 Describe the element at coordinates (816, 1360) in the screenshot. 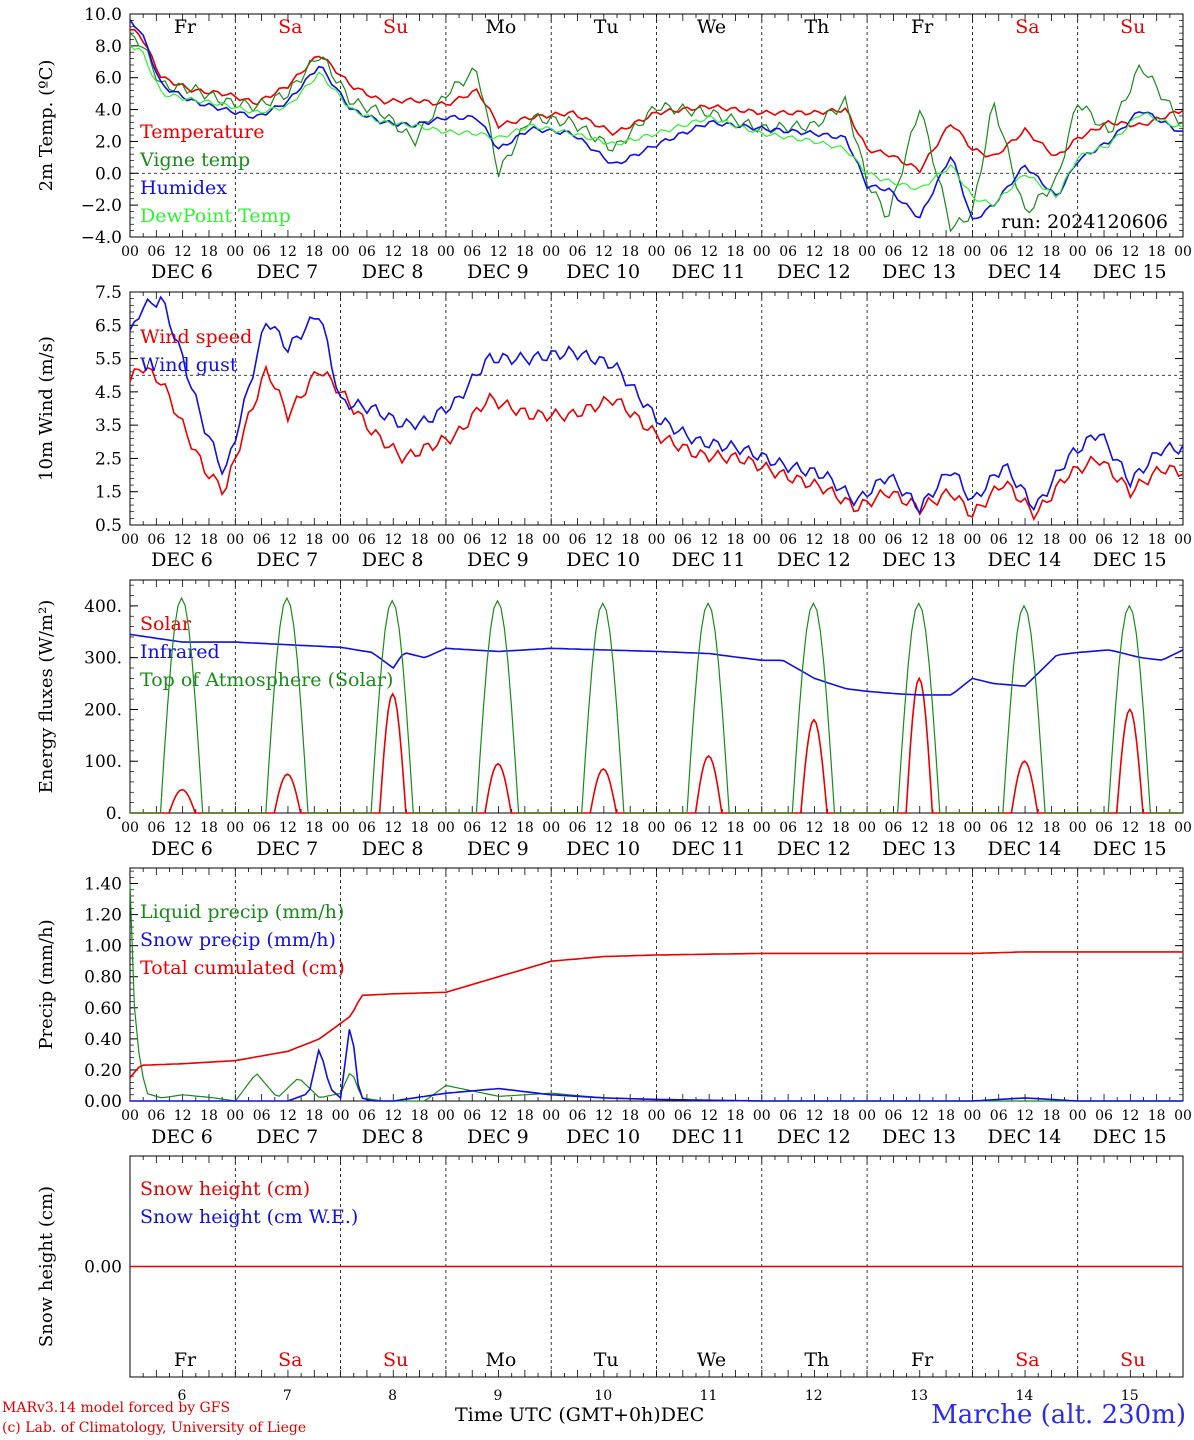

I see `weekday-label-bottom: Th` at that location.